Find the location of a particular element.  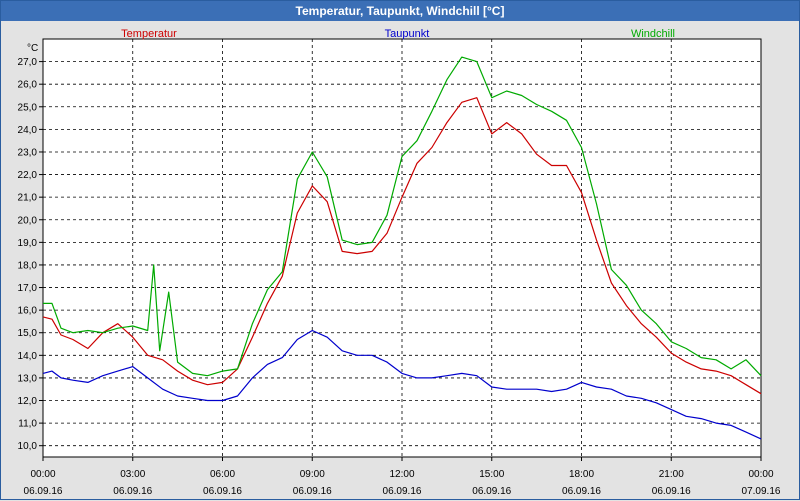

x-tick-time: 18:00 is located at coordinates (581, 474).